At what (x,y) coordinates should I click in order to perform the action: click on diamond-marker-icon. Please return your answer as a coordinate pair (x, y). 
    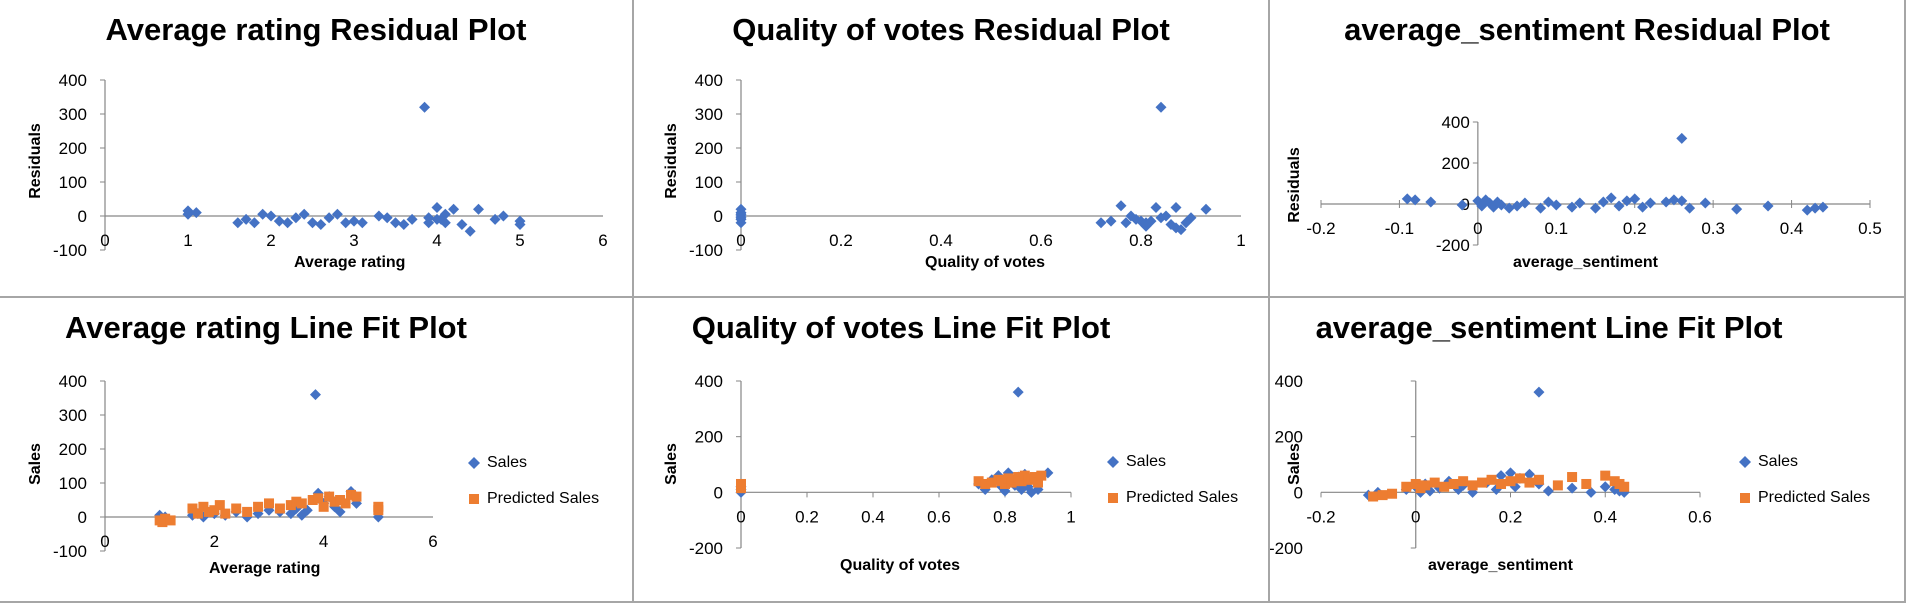
    Looking at the image, I should click on (1113, 462).